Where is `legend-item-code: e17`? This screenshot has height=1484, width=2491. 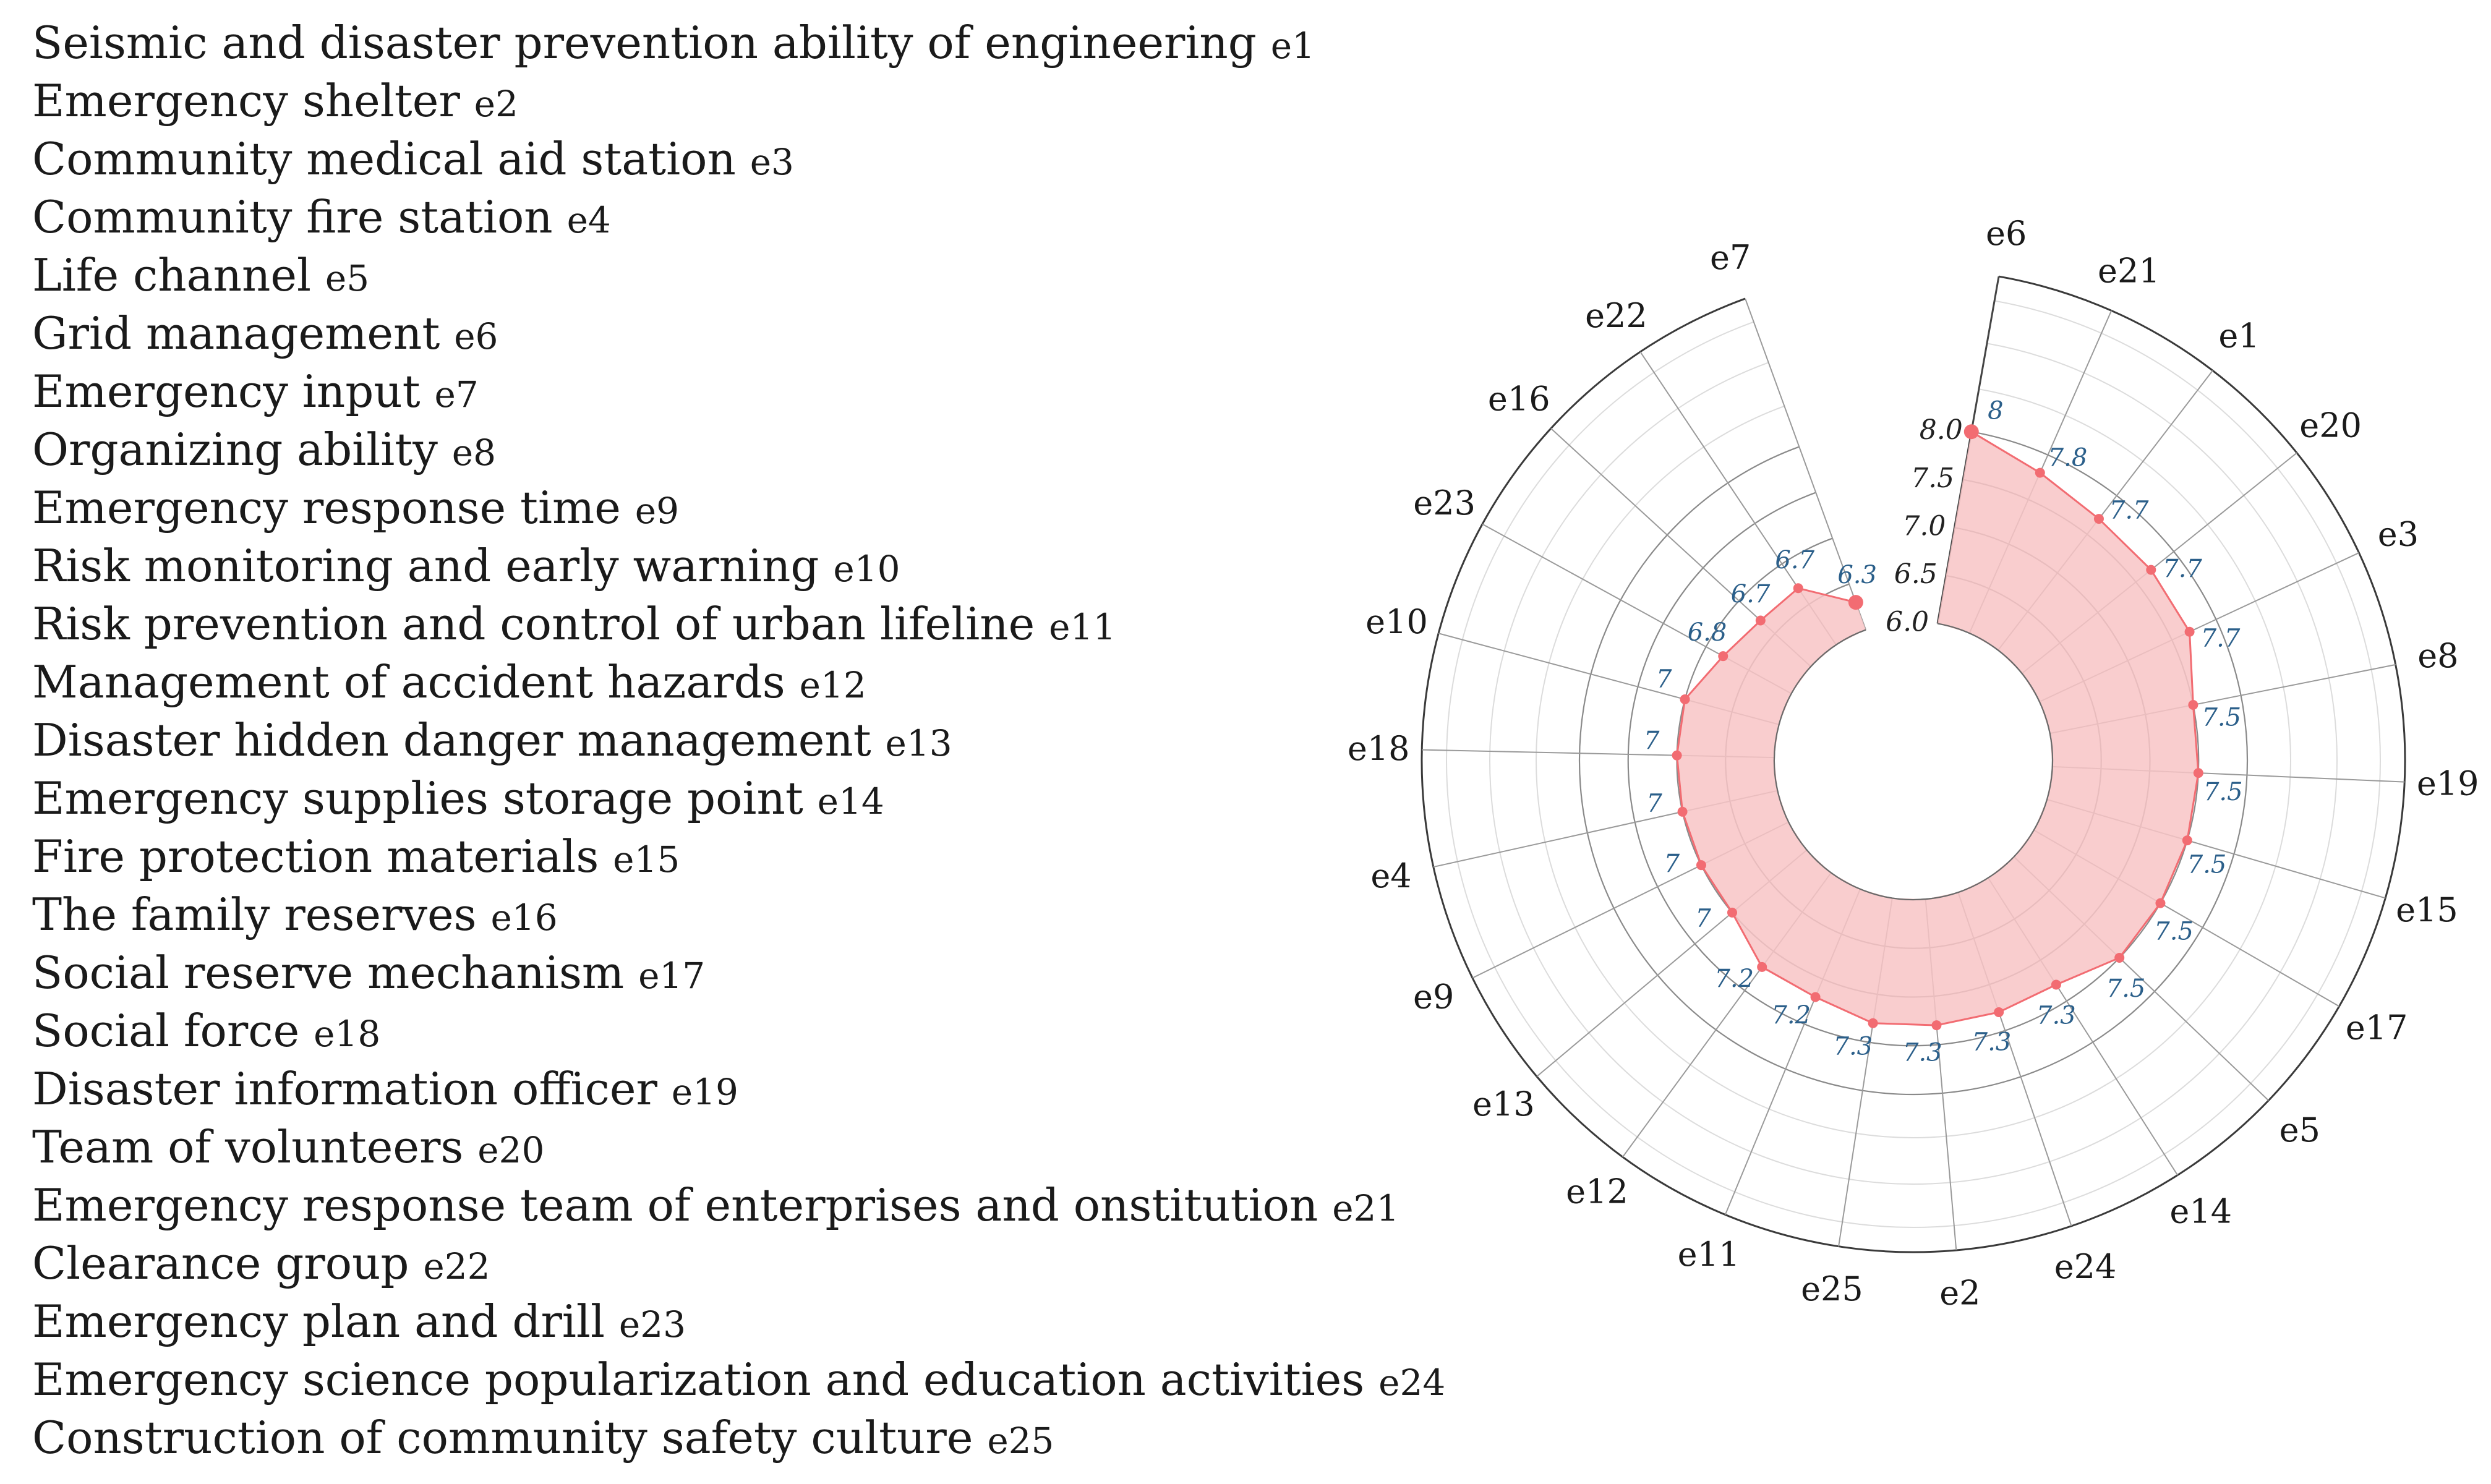 legend-item-code: e17 is located at coordinates (672, 976).